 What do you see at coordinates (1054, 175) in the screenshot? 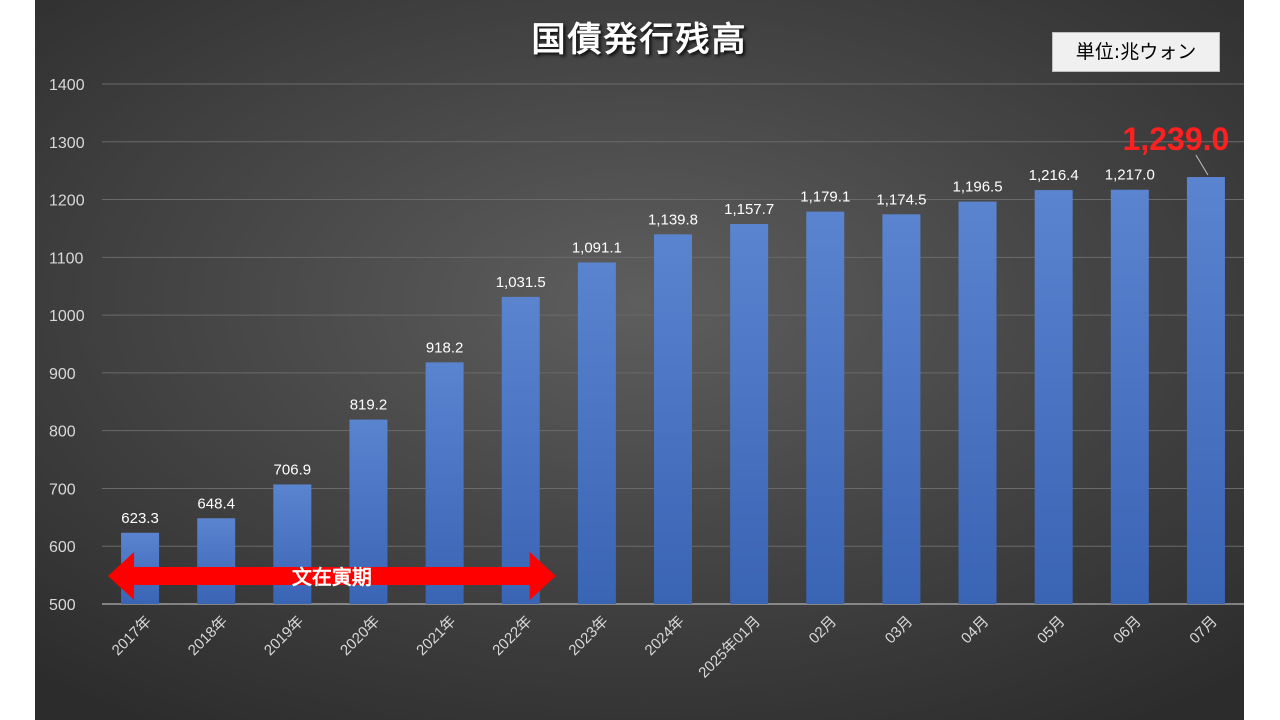
I see `data-label: 1,216.4` at bounding box center [1054, 175].